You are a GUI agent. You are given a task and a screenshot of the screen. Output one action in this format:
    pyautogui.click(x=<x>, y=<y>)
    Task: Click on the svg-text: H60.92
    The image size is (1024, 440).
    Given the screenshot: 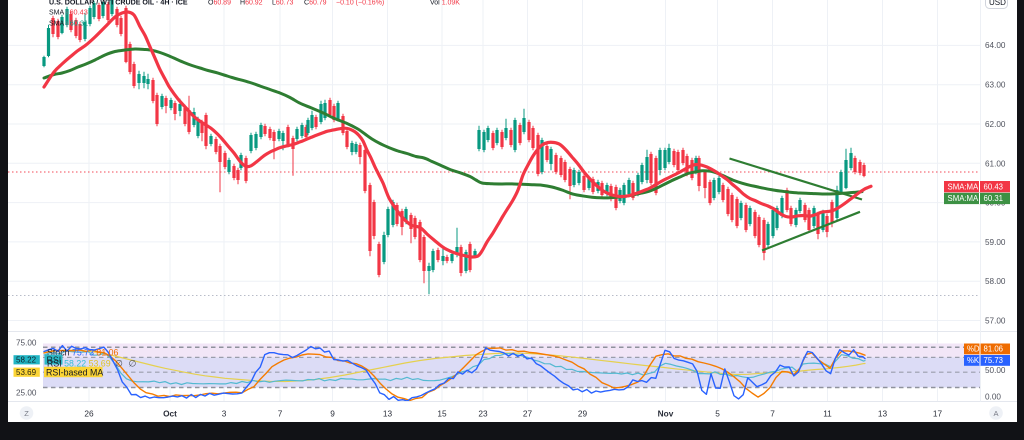 What is the action you would take?
    pyautogui.click(x=251, y=3)
    